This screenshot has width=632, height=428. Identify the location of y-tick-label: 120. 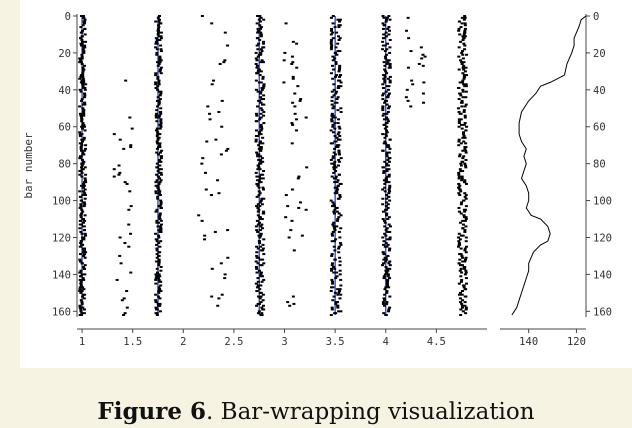
(61, 238).